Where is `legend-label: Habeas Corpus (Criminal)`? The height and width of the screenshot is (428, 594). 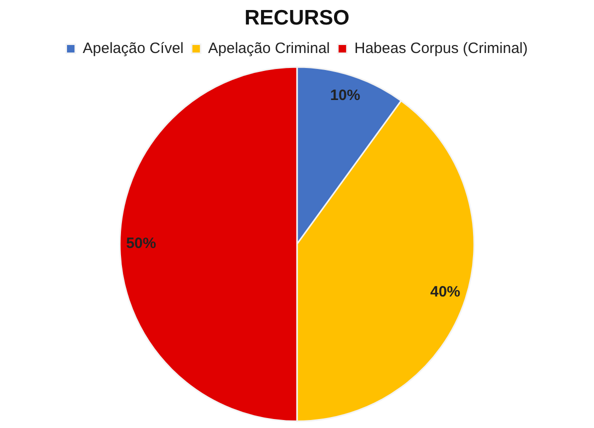 legend-label: Habeas Corpus (Criminal) is located at coordinates (441, 48).